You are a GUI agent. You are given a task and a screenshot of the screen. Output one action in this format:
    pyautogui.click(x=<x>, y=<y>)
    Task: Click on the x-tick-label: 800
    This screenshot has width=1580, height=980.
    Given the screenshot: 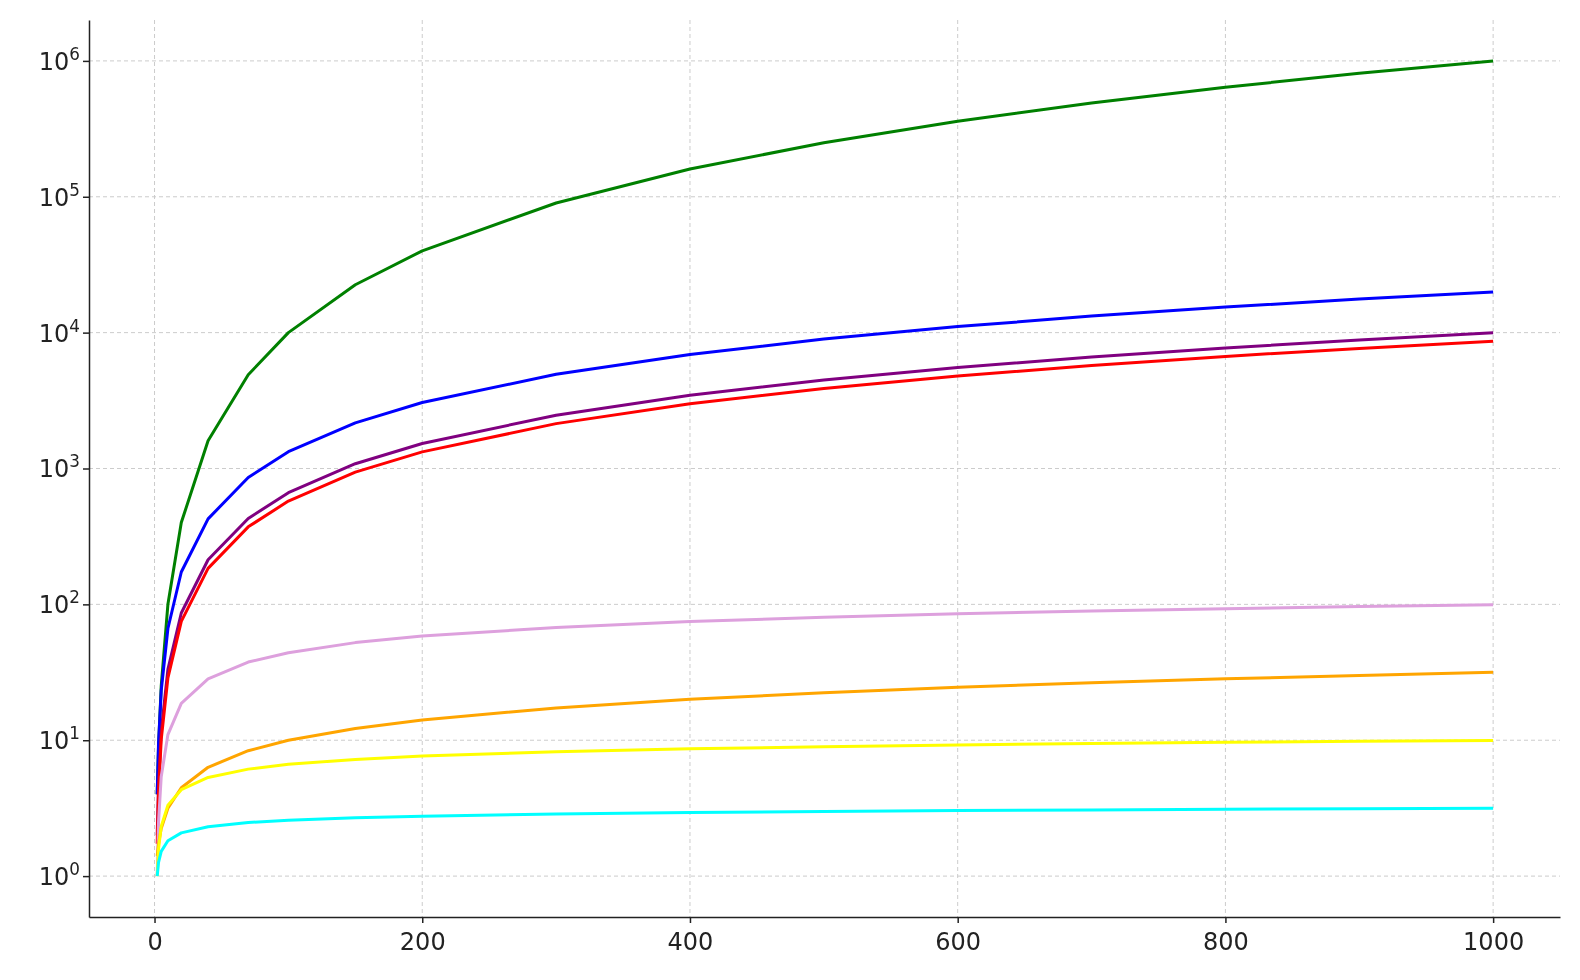 What is the action you would take?
    pyautogui.click(x=1226, y=942)
    